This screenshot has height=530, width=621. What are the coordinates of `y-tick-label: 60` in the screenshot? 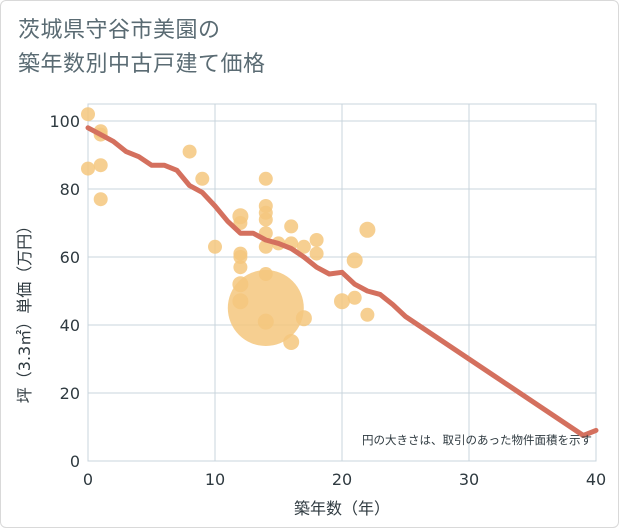 It's located at (70, 257).